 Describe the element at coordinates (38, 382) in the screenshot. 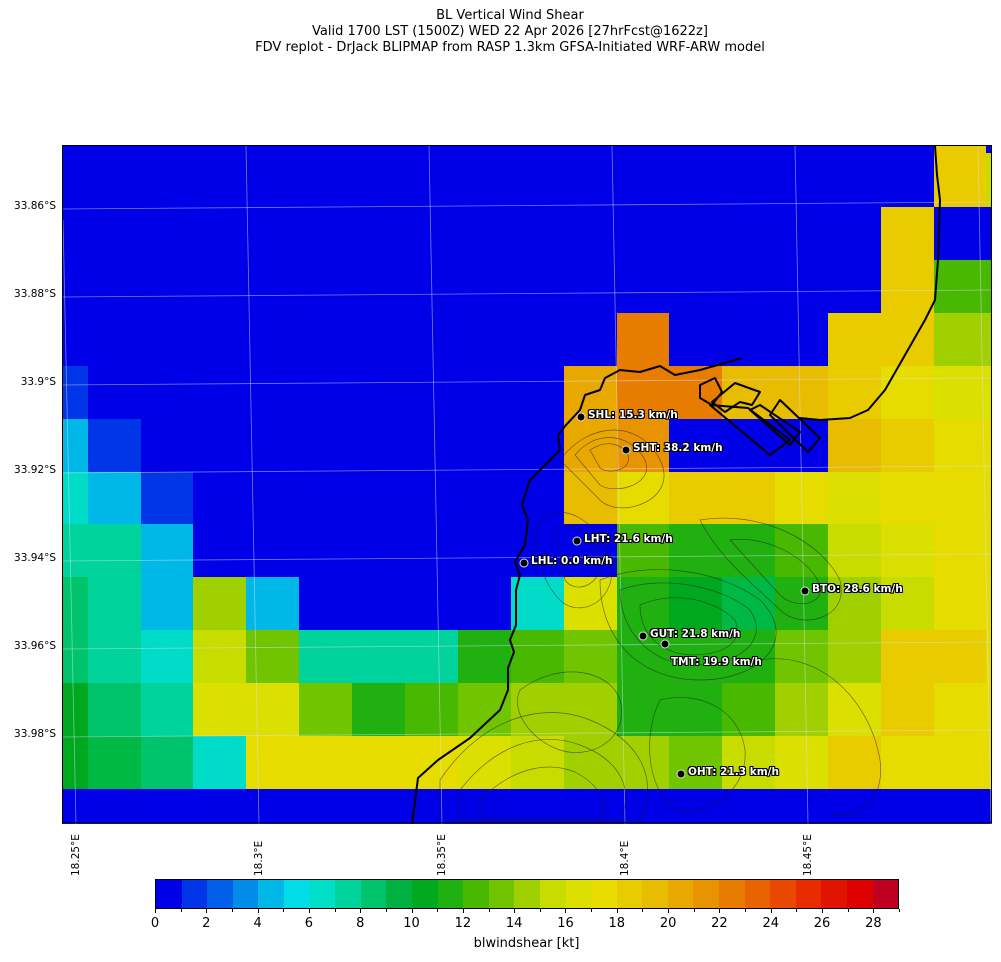

I see `latitude-tick-label: 33.9°S` at that location.